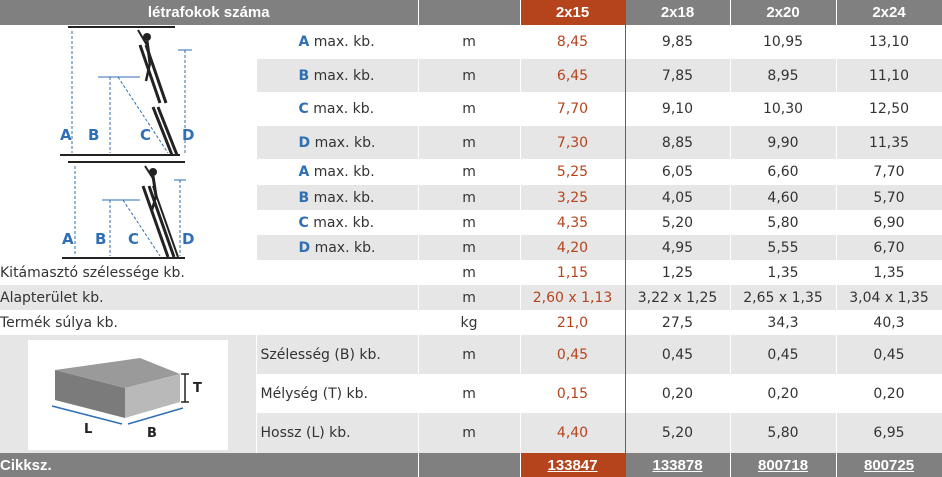 Image resolution: width=942 pixels, height=477 pixels. Describe the element at coordinates (889, 247) in the screenshot. I see `cell-2x24: 6,70` at that location.